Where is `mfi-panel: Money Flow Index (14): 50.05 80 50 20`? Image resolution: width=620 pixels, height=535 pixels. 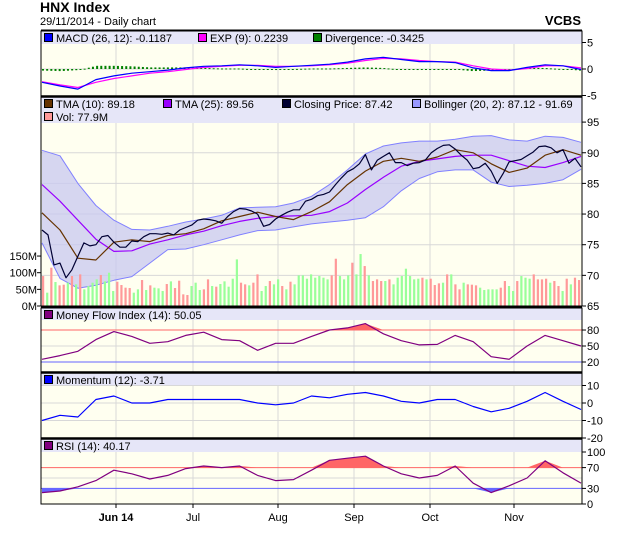
mfi-panel: Money Flow Index (14): 50.05 80 50 20 is located at coordinates (319, 339).